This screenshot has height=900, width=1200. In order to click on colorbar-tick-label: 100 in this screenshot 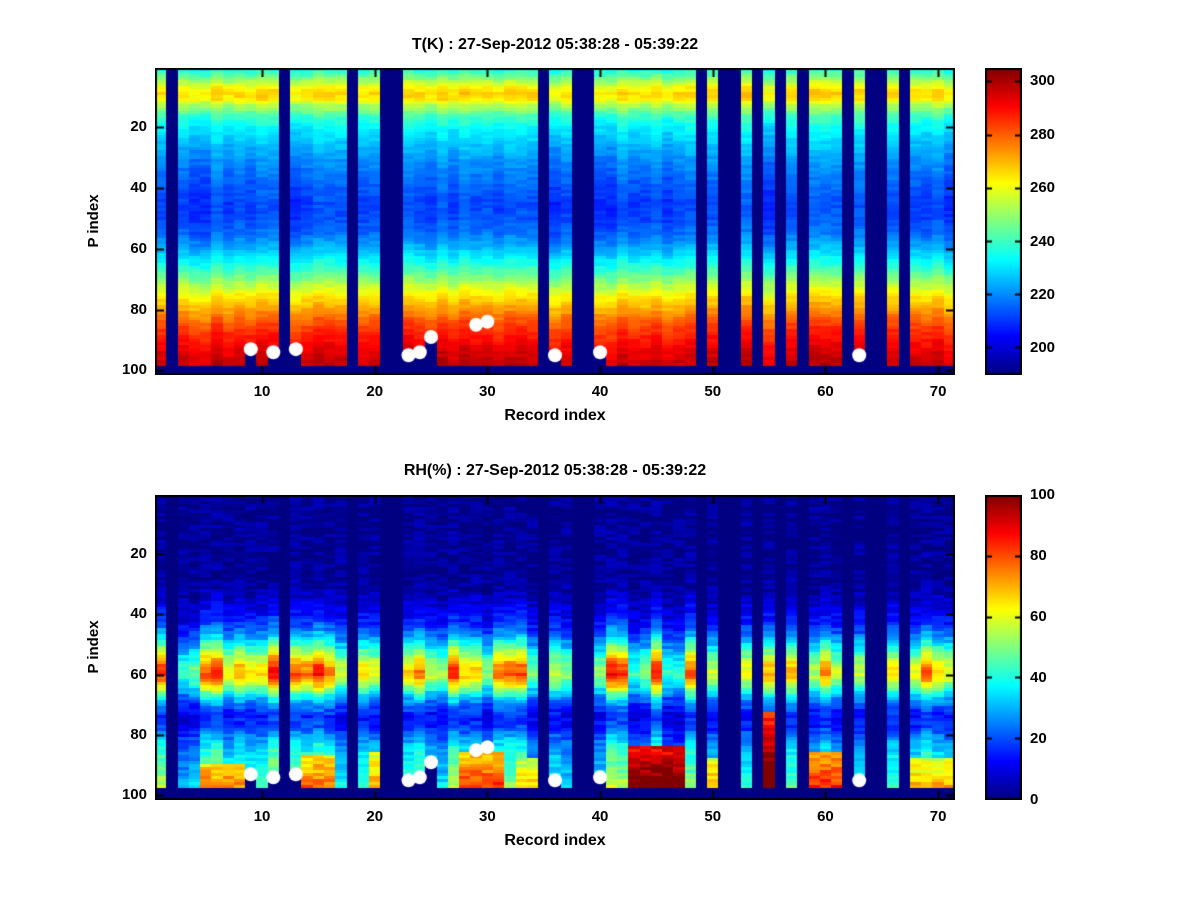, I will do `click(1043, 494)`.